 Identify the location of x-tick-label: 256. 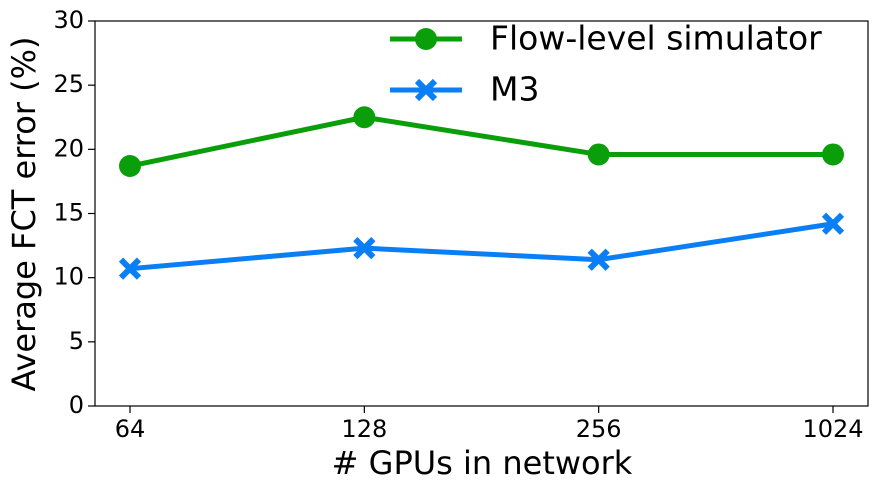
(599, 429).